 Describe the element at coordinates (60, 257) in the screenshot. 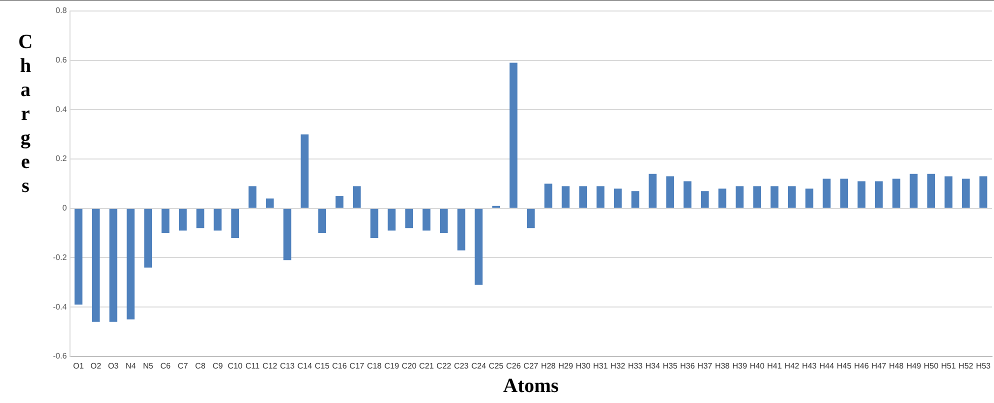

I see `y-tick-label: -0.2` at that location.